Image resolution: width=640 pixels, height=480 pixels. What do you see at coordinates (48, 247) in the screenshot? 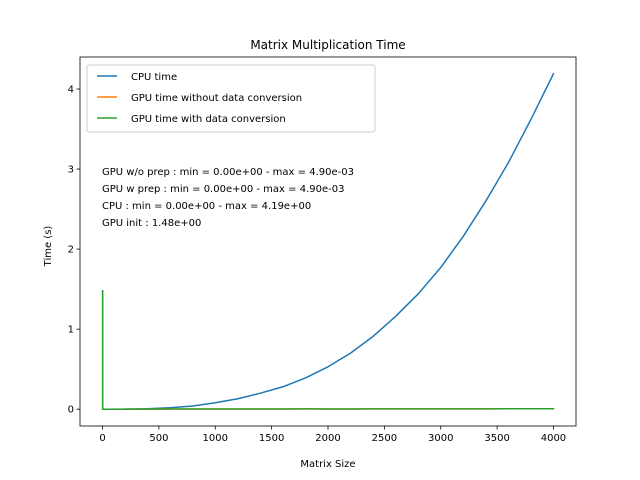
I see `y-axis-label: Time (s)` at bounding box center [48, 247].